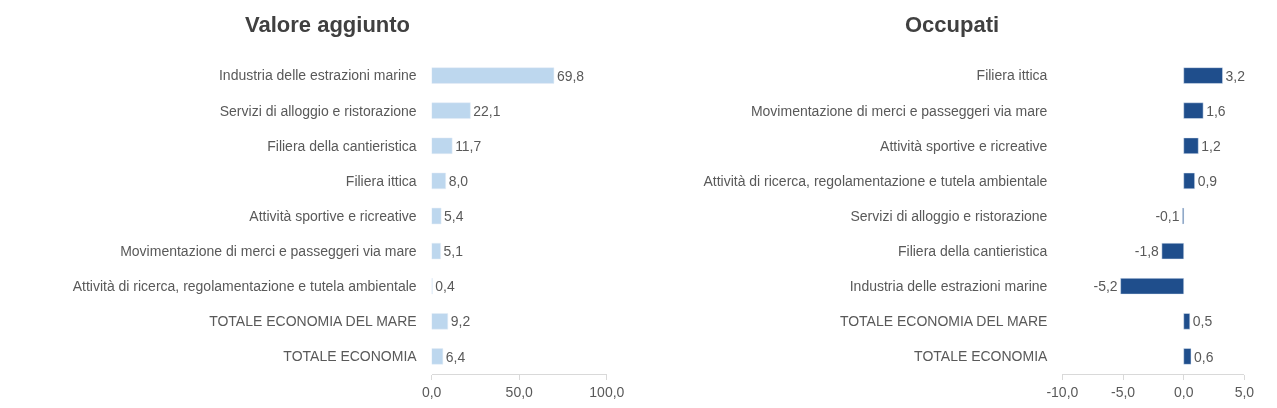 This screenshot has width=1277, height=408. Describe the element at coordinates (453, 251) in the screenshot. I see `data-label: 5,1` at that location.